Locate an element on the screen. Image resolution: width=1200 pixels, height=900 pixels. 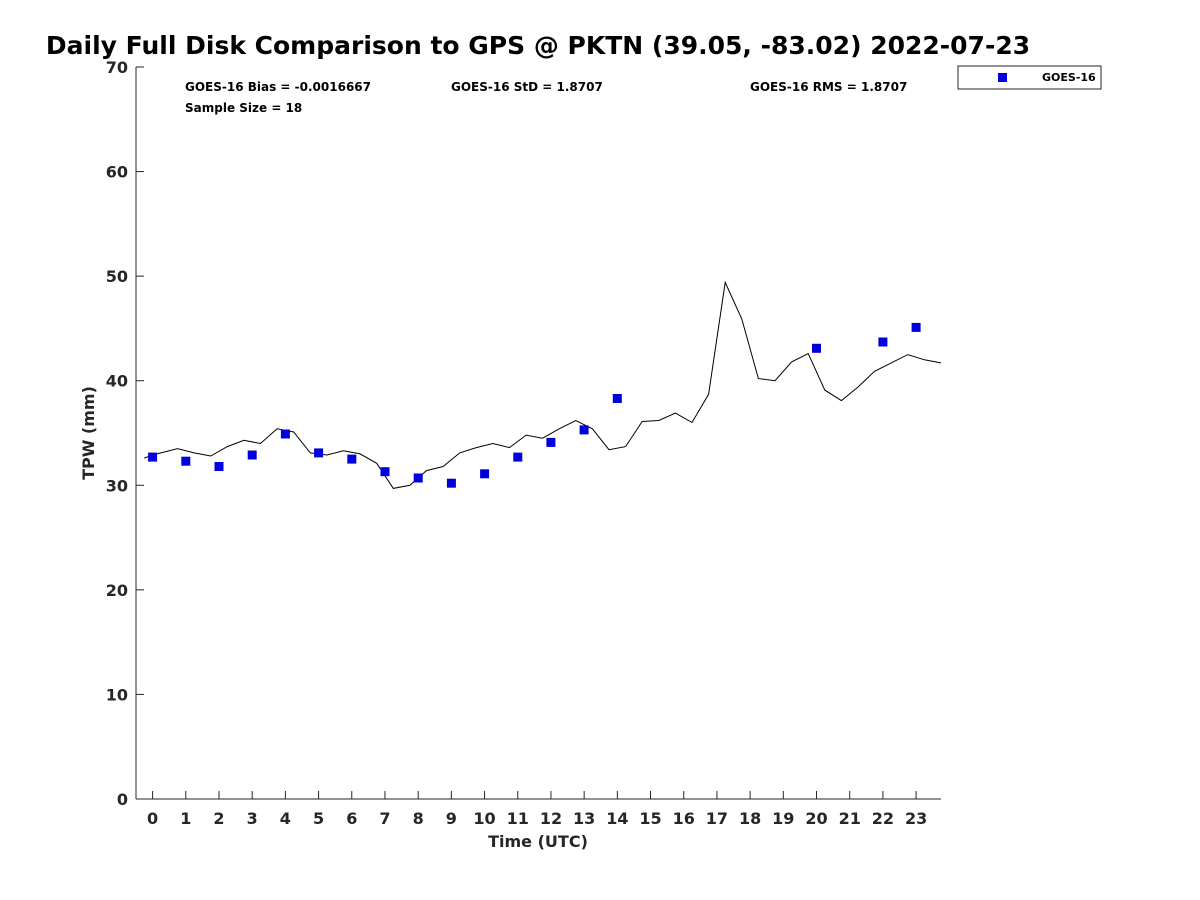
x-tick-label: 18 is located at coordinates (750, 818).